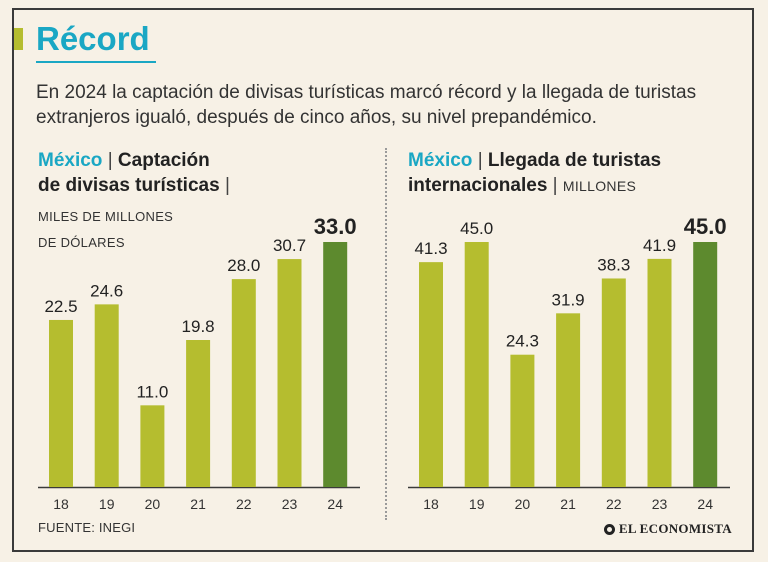  I want to click on right-country: México, so click(440, 160).